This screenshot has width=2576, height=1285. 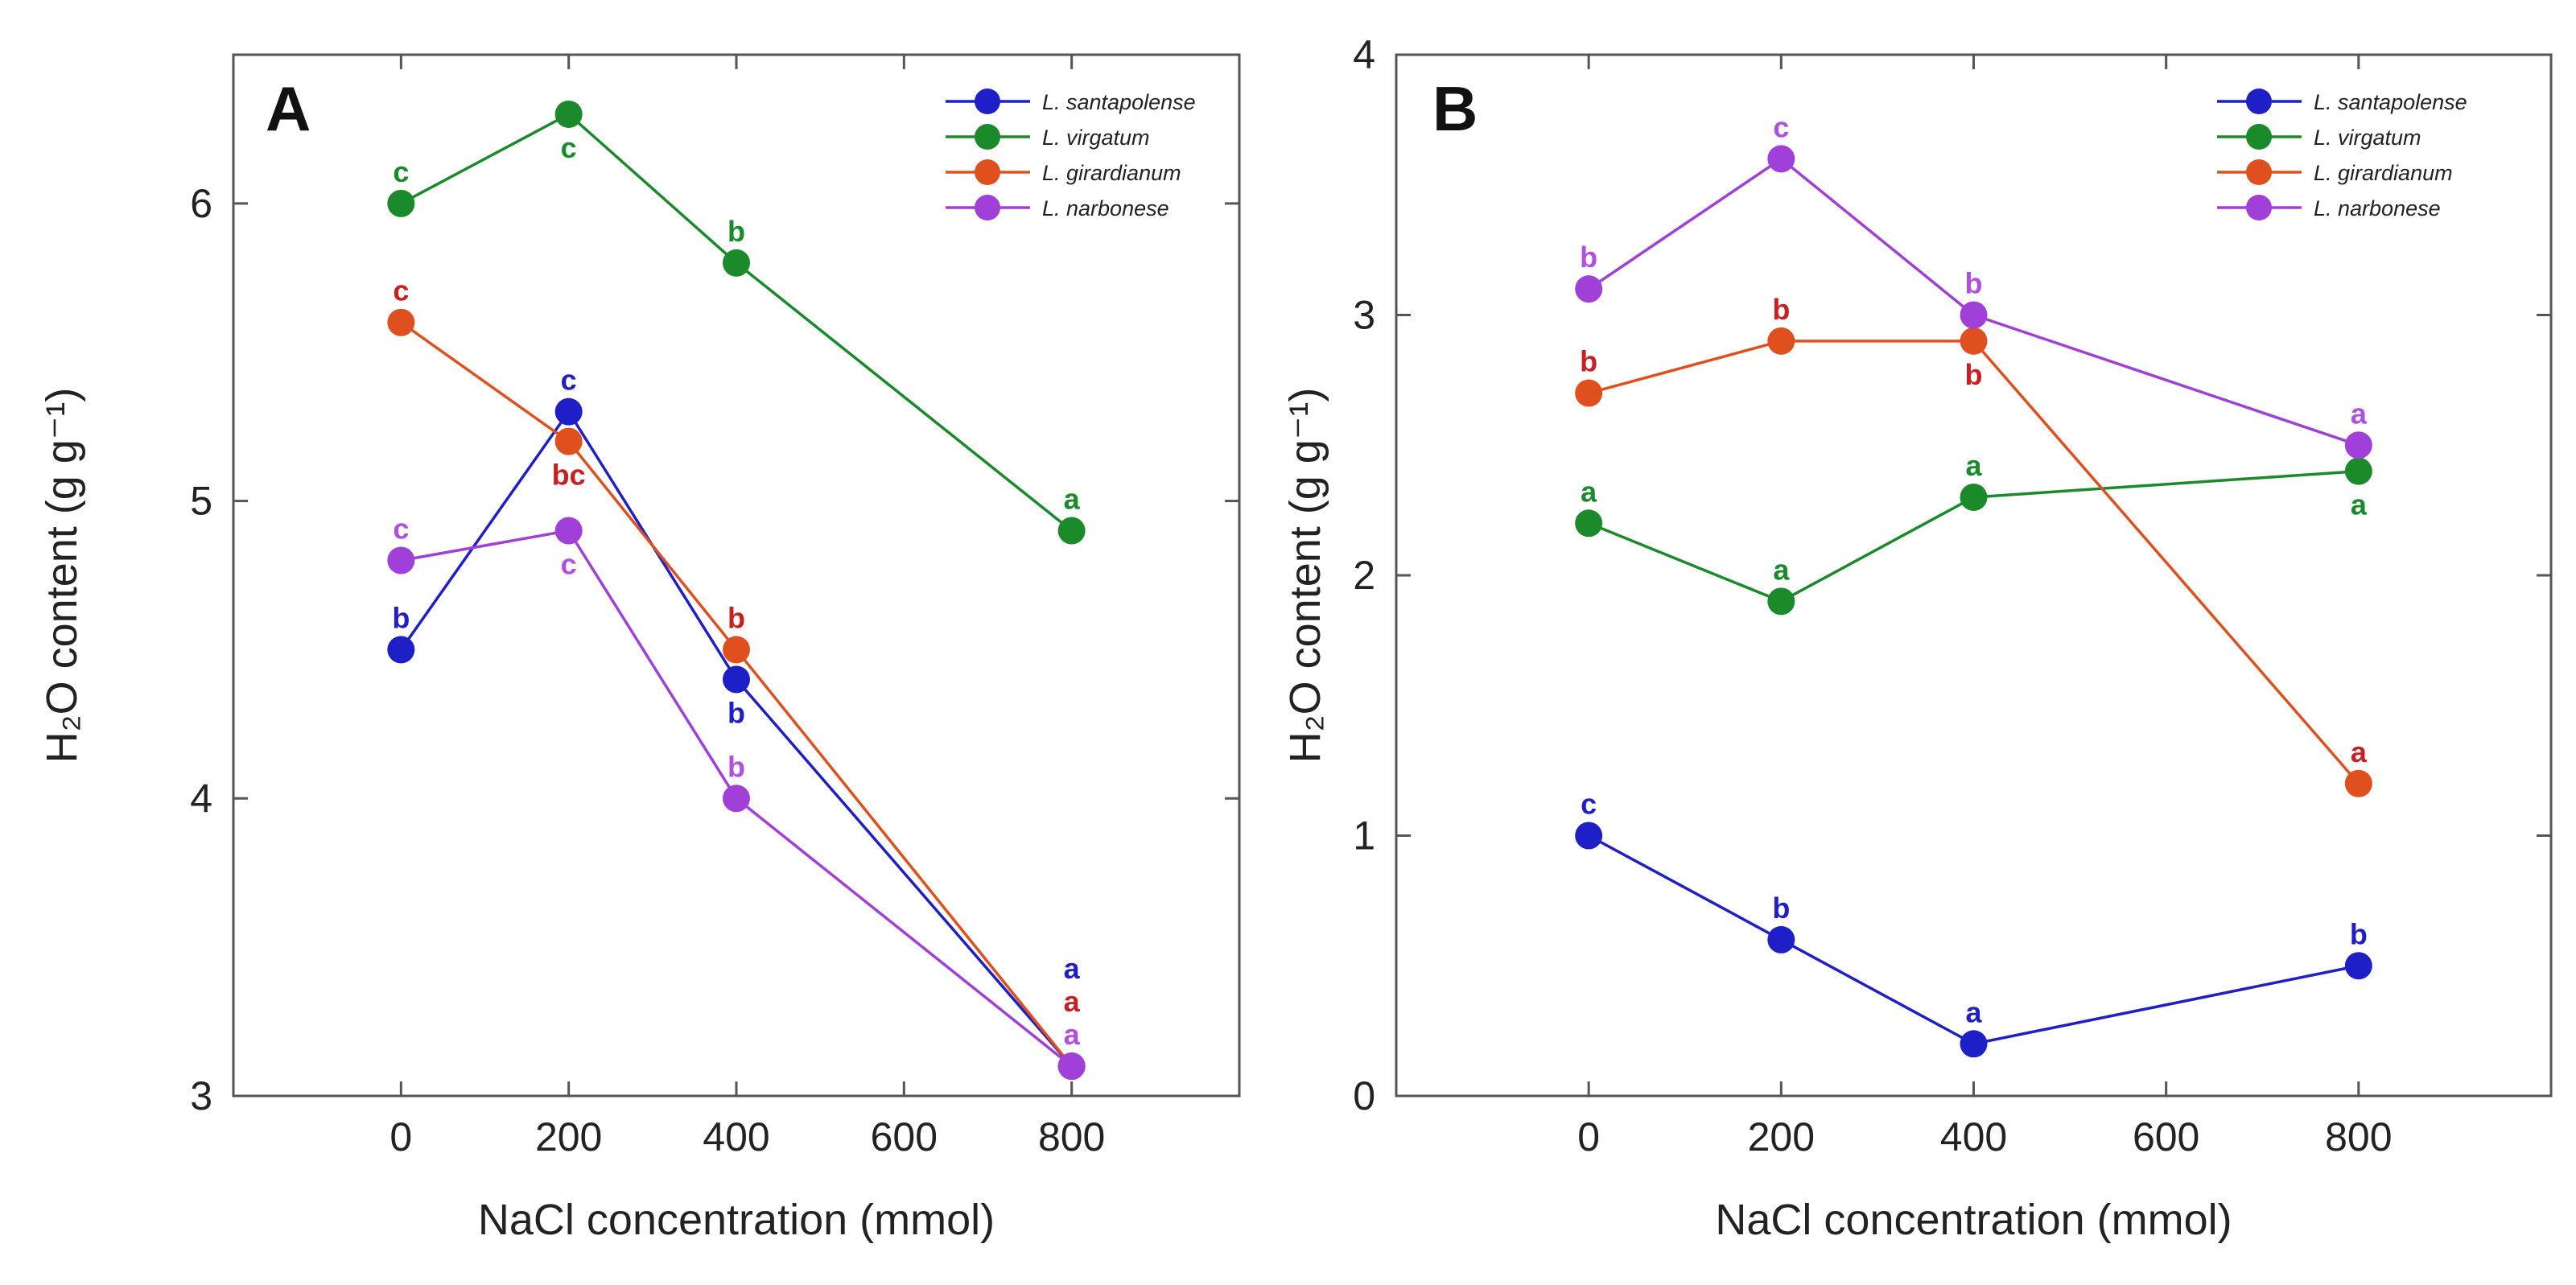 What do you see at coordinates (1364, 575) in the screenshot?
I see `y-tick-label: 2` at bounding box center [1364, 575].